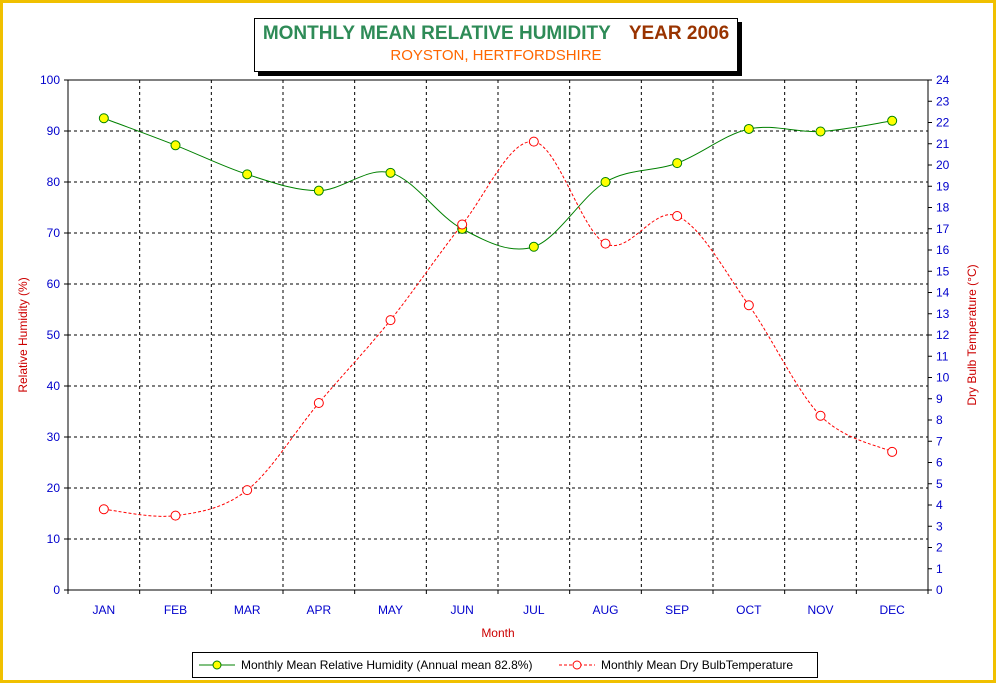 Image resolution: width=996 pixels, height=683 pixels. I want to click on x-axis-label: Month, so click(497, 633).